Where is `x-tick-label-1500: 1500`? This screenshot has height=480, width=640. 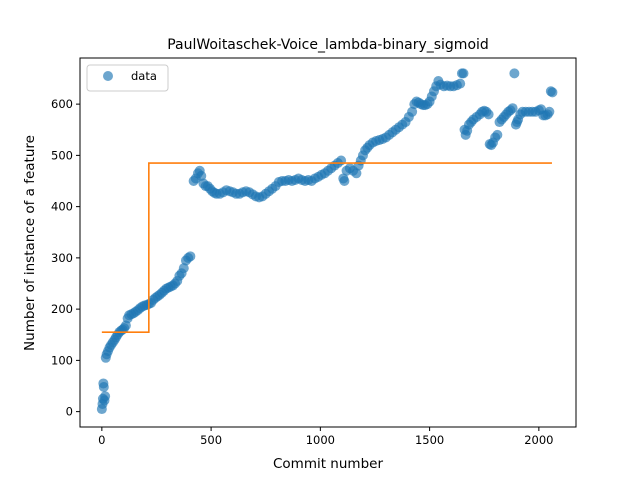
x-tick-label-1500: 1500 is located at coordinates (429, 440).